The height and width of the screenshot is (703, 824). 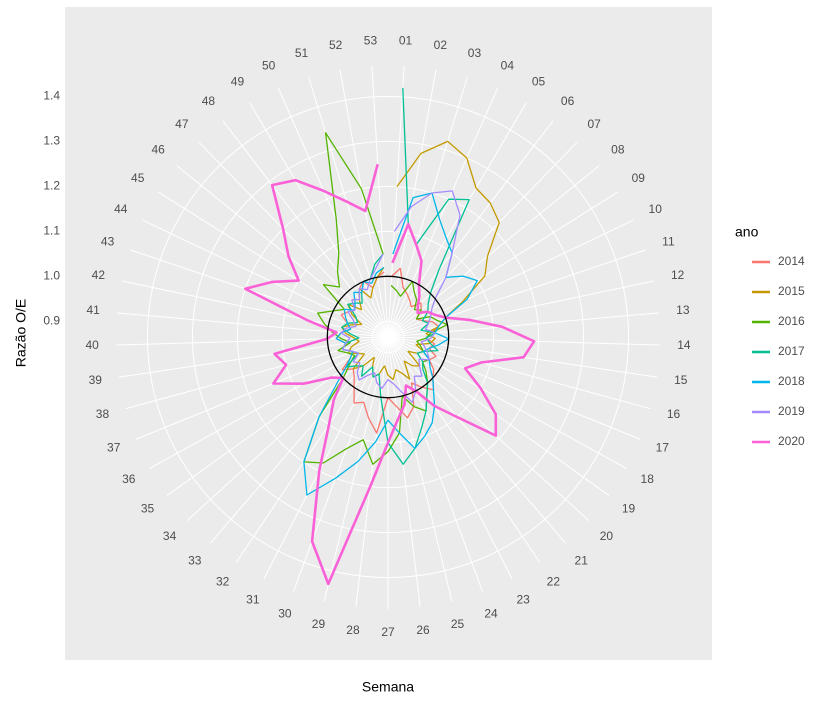 What do you see at coordinates (684, 345) in the screenshot?
I see `x-tick-label: 14` at bounding box center [684, 345].